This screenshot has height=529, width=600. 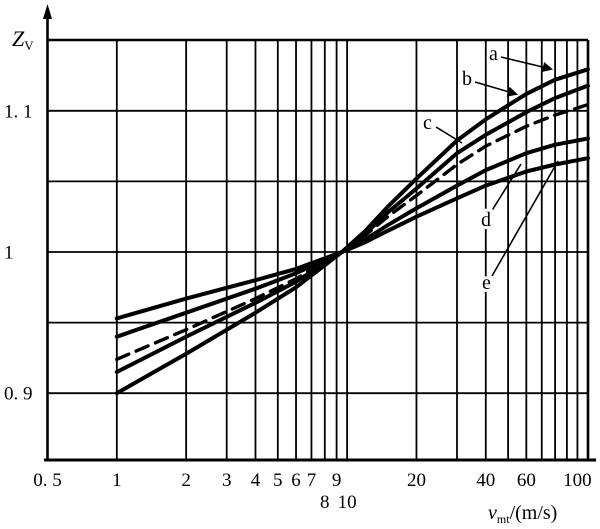 I want to click on x-tick-label-6: 6, so click(x=296, y=480).